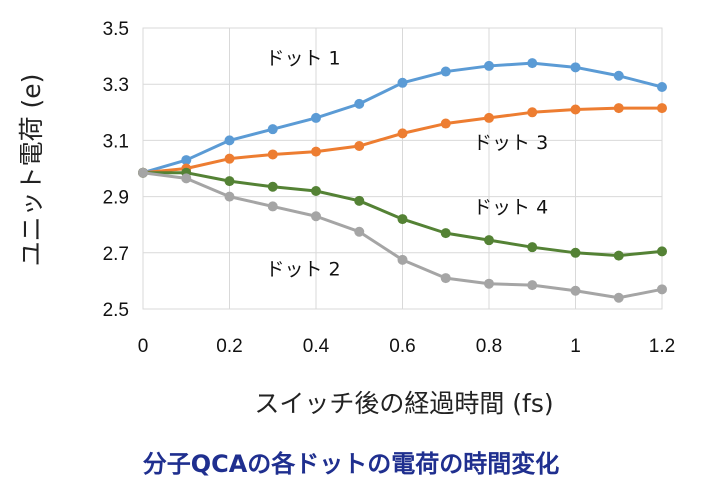 The width and height of the screenshot is (703, 500). I want to click on y-tick-label: 3.5, so click(116, 29).